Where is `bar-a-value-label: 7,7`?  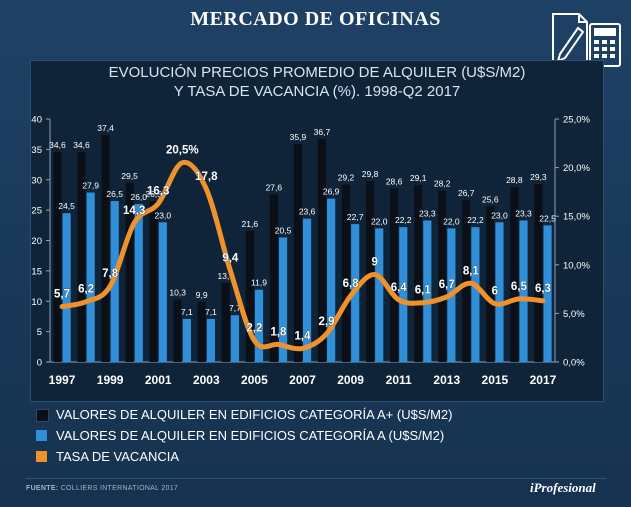
bar-a-value-label: 7,7 is located at coordinates (235, 308).